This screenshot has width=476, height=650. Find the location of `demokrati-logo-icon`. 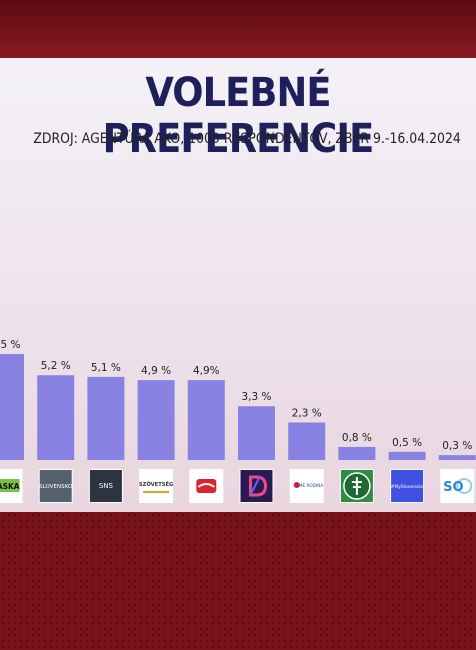

demokrati-logo-icon is located at coordinates (256, 486).